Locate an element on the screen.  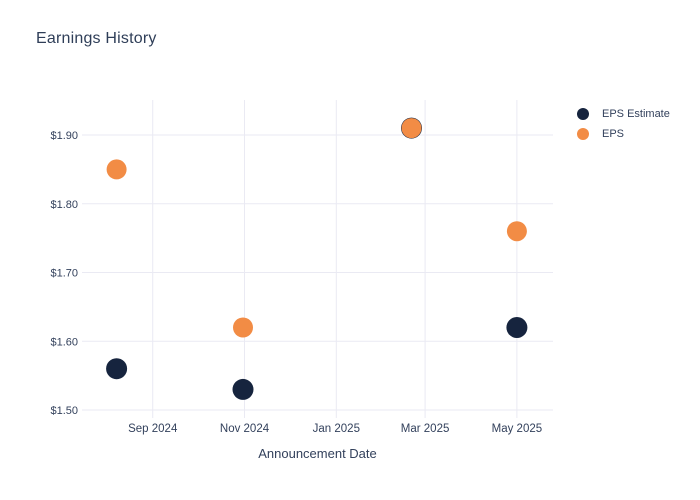
x-tick-label: Jan 2025 is located at coordinates (336, 429).